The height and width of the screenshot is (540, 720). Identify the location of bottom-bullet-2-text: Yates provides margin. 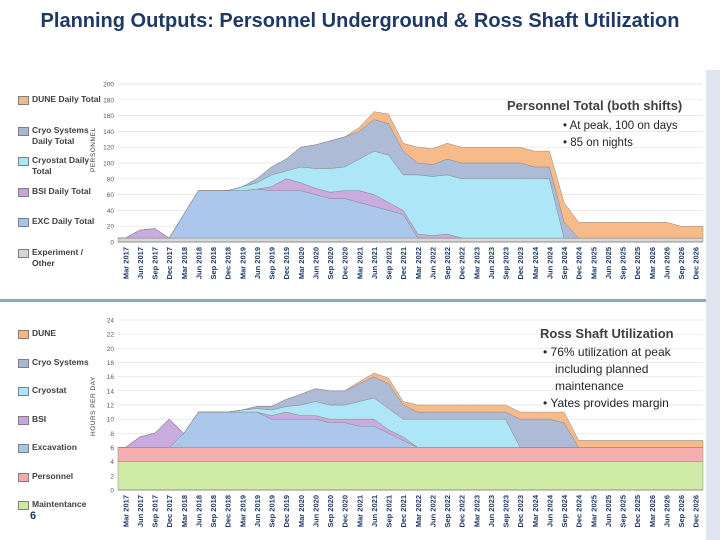
(609, 403).